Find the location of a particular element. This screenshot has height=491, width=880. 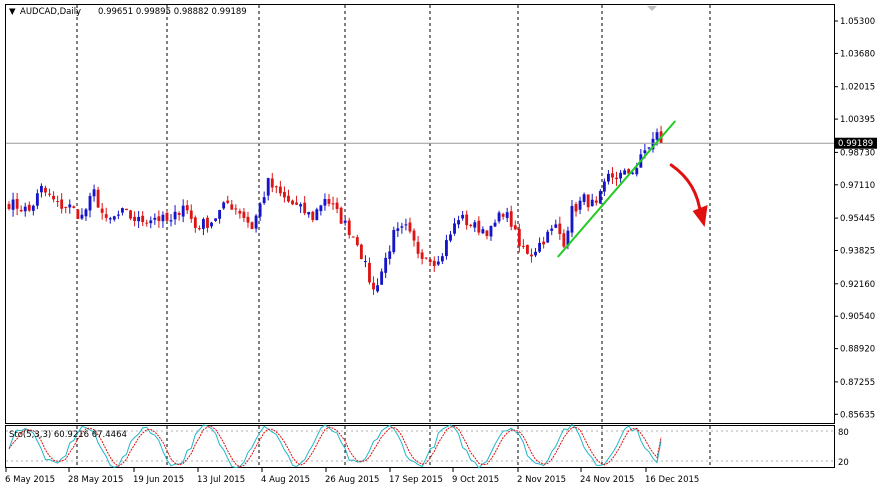

price-tick-label-10: 0.88920 is located at coordinates (857, 350).